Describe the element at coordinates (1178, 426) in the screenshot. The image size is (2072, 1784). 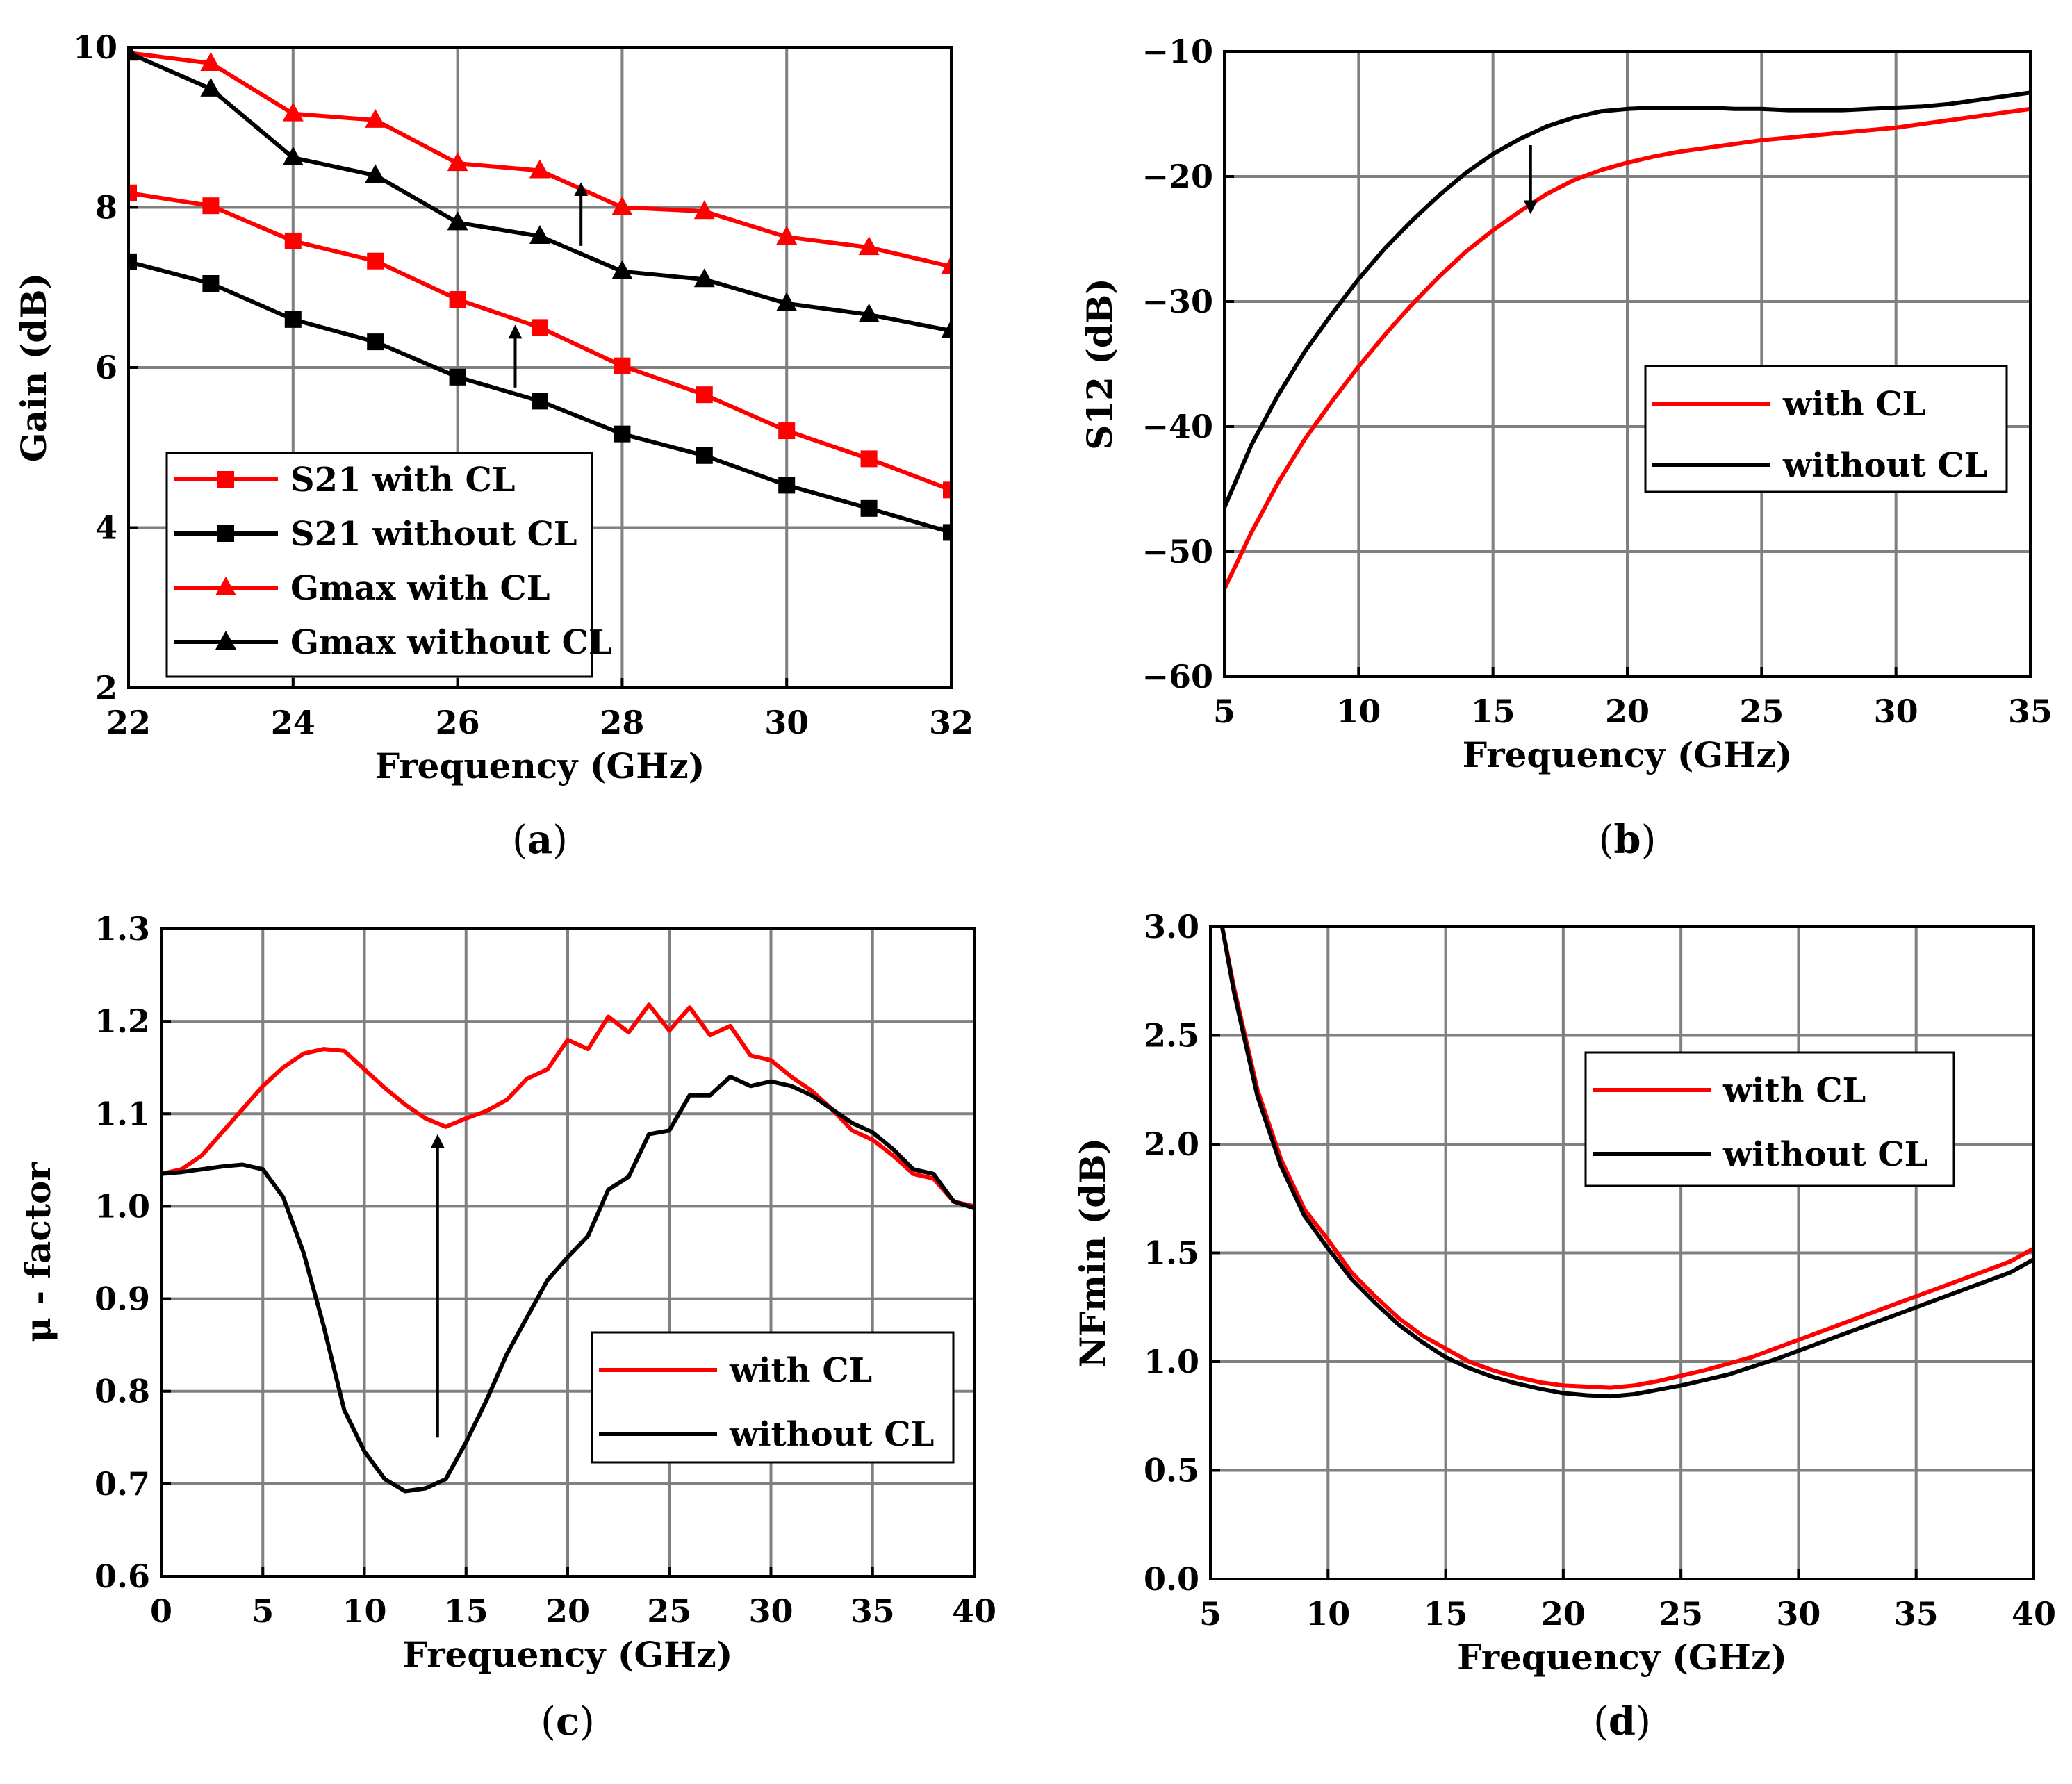
I see `y-tick-label: −40` at that location.